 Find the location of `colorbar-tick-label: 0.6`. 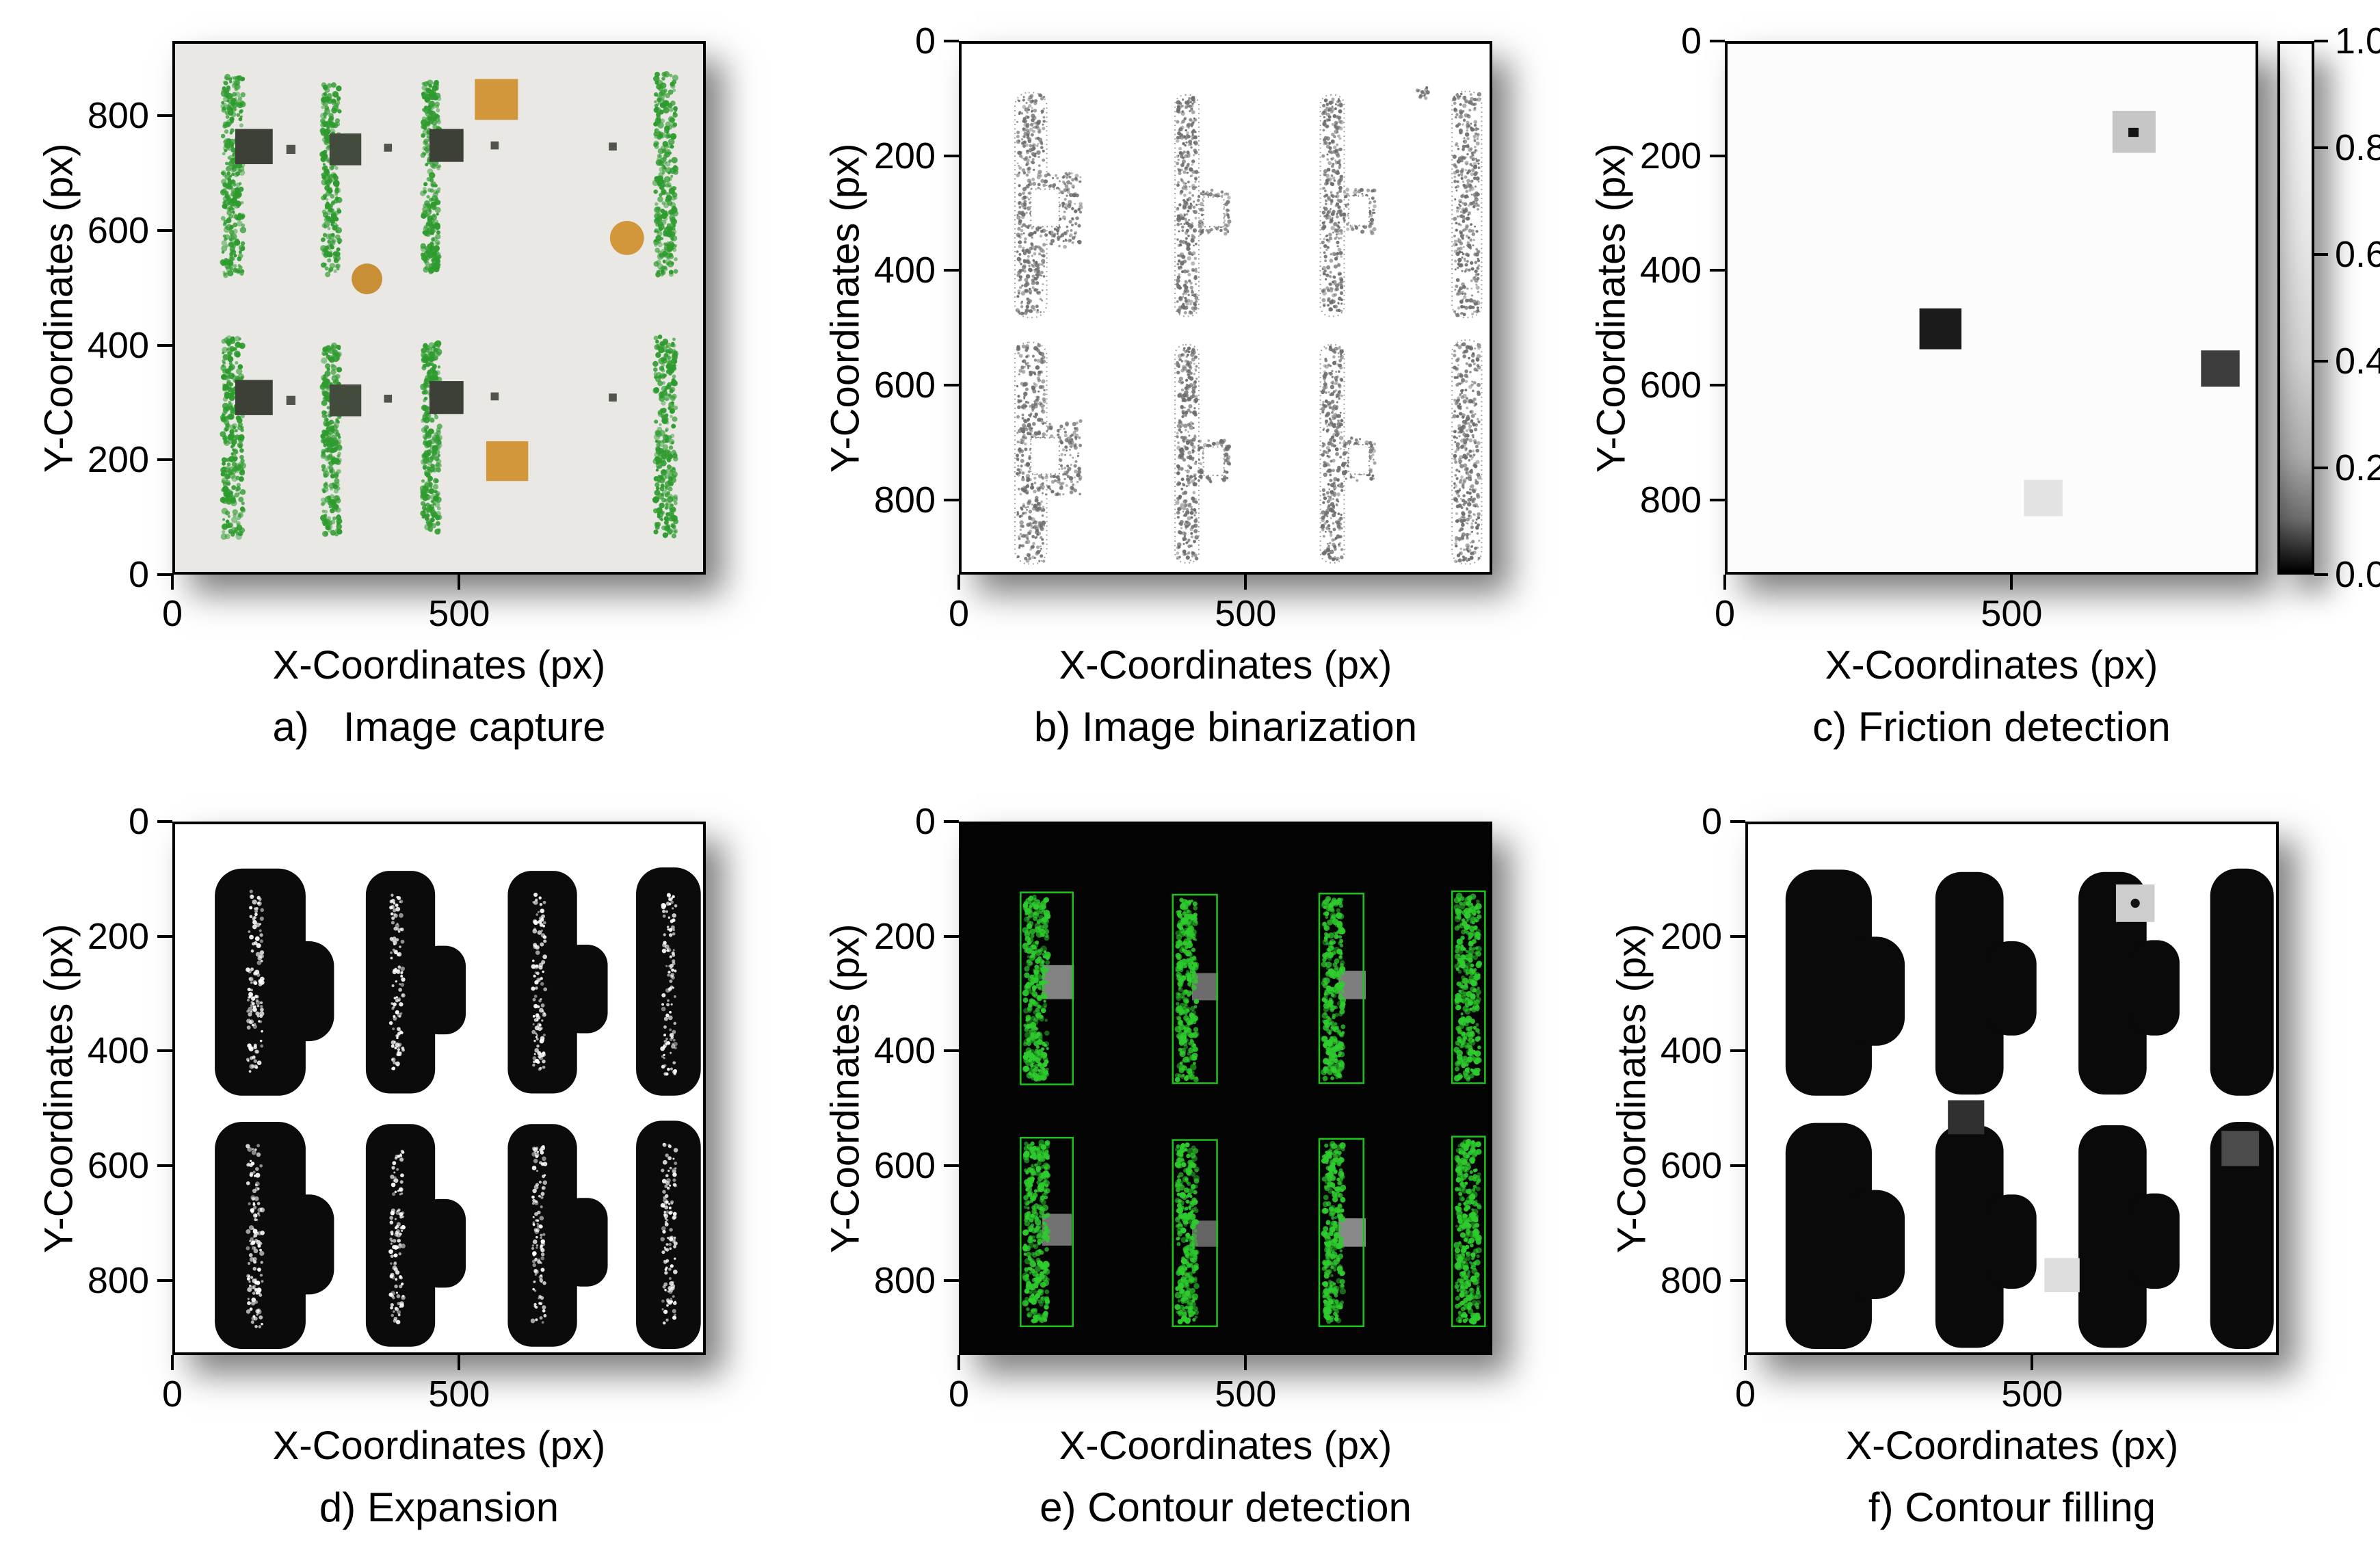

colorbar-tick-label: 0.6 is located at coordinates (2357, 254).